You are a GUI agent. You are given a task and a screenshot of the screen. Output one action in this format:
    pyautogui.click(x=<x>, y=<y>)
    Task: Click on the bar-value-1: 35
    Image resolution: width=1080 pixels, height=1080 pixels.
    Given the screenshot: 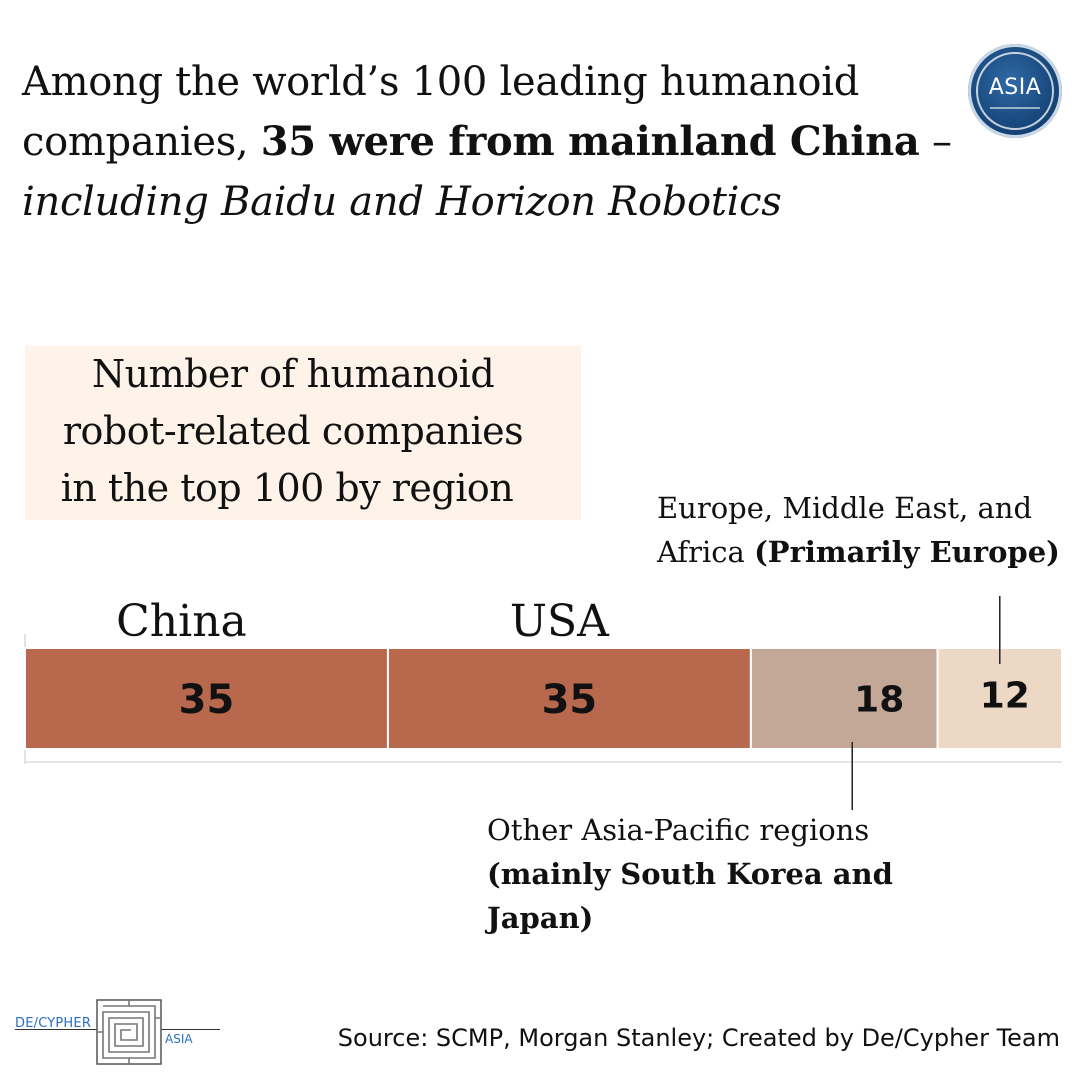 What is the action you would take?
    pyautogui.click(x=207, y=700)
    